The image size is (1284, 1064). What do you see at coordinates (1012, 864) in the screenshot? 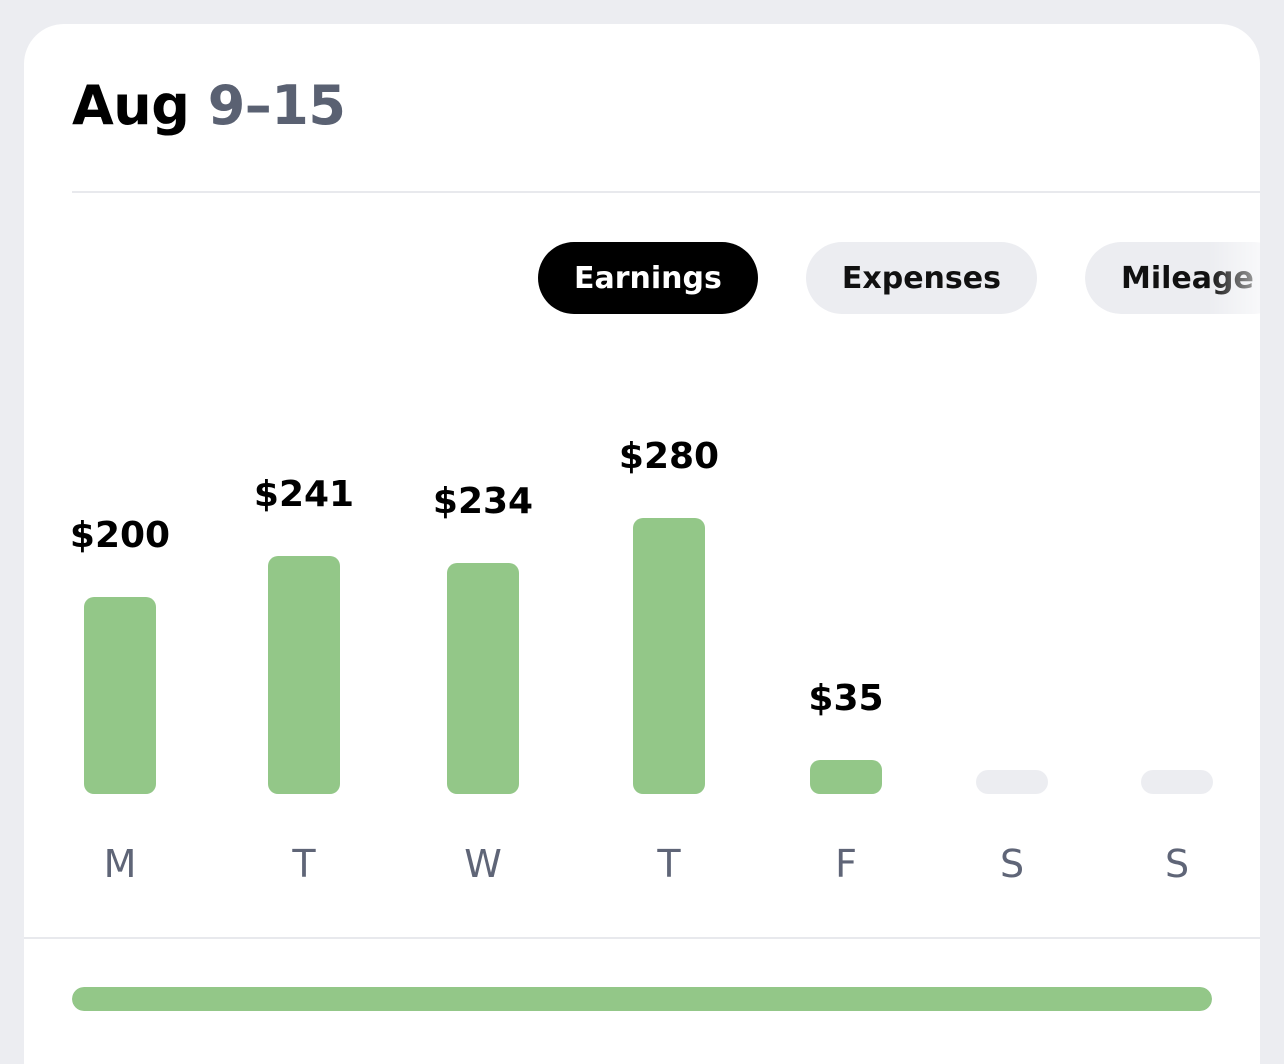
I see `day-label-5: S` at bounding box center [1012, 864].